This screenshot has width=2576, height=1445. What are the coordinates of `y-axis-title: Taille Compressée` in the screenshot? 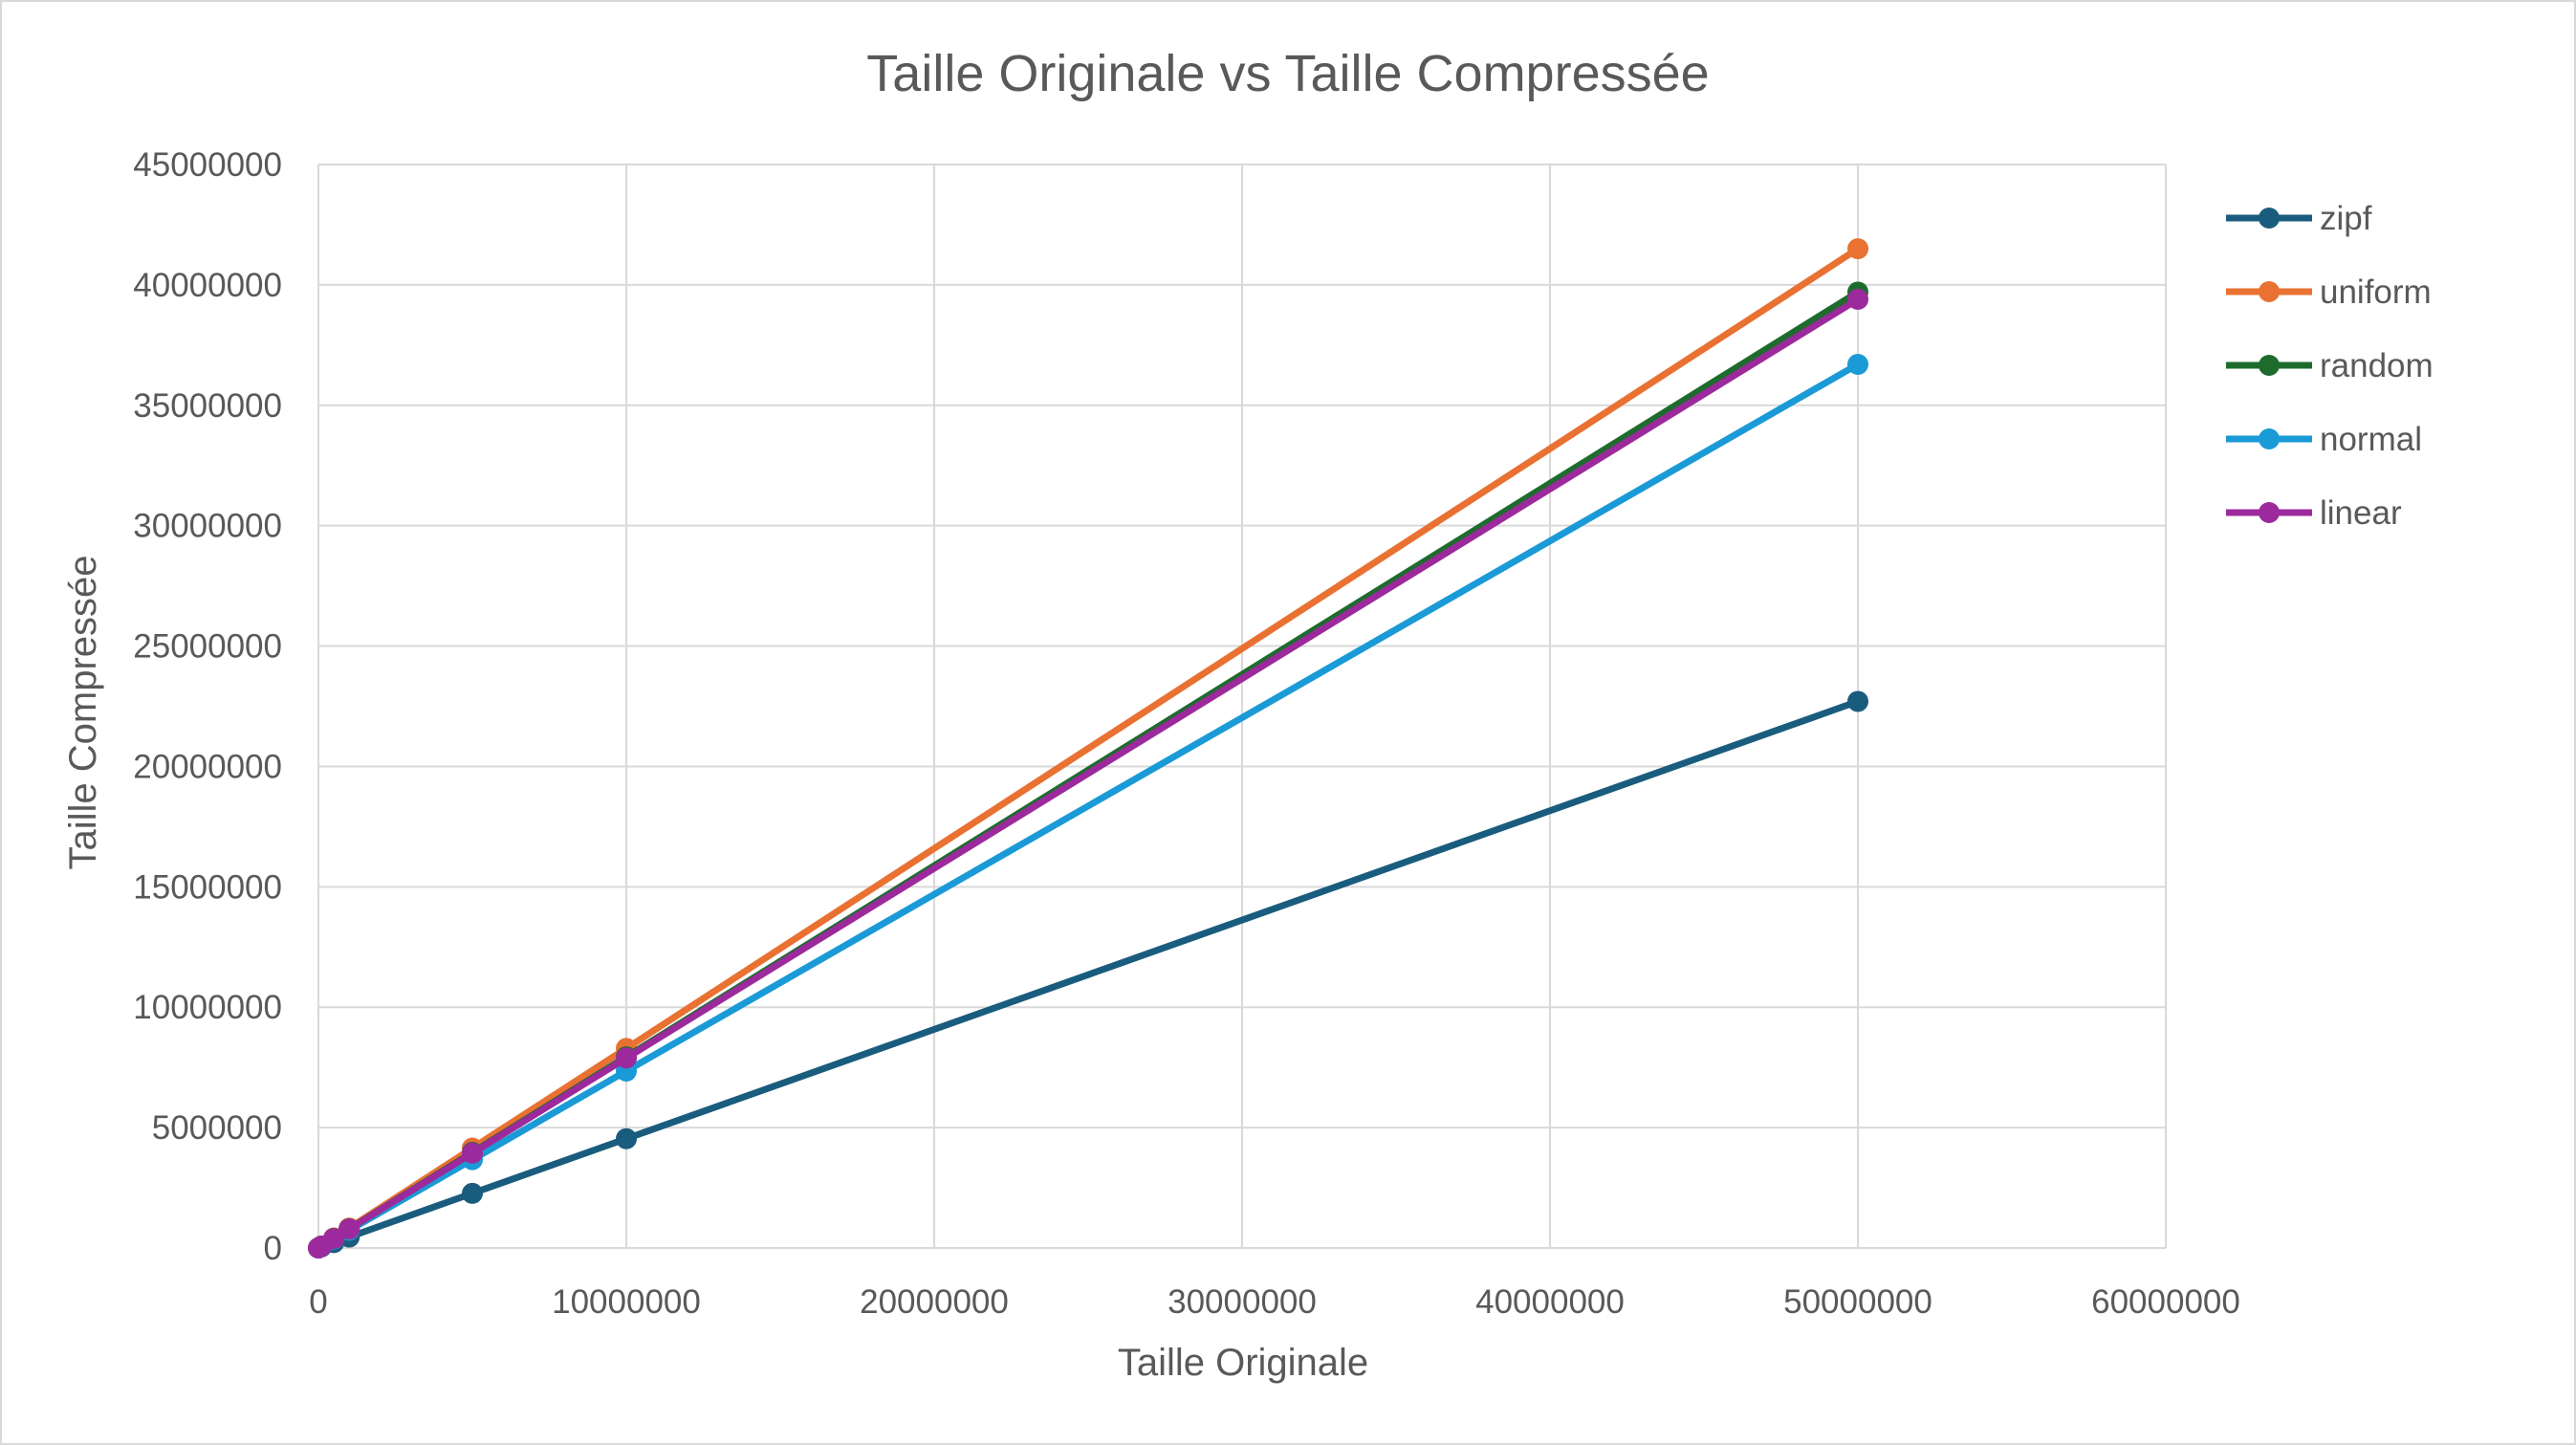 It's located at (83, 712).